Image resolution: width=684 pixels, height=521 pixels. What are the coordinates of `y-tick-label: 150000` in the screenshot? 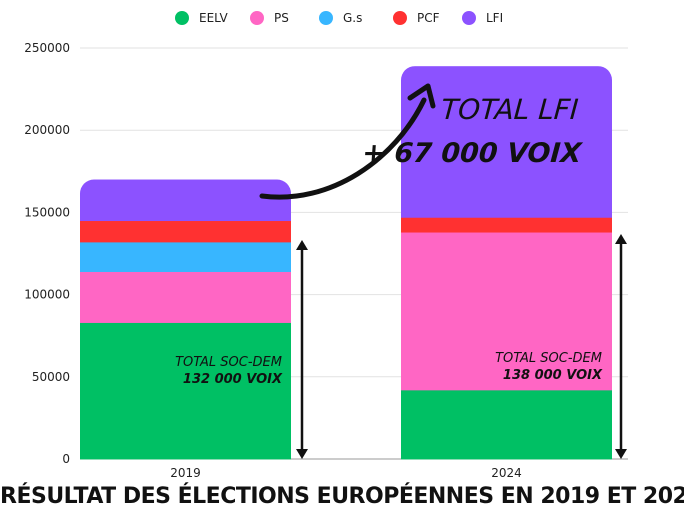 It's located at (47, 212).